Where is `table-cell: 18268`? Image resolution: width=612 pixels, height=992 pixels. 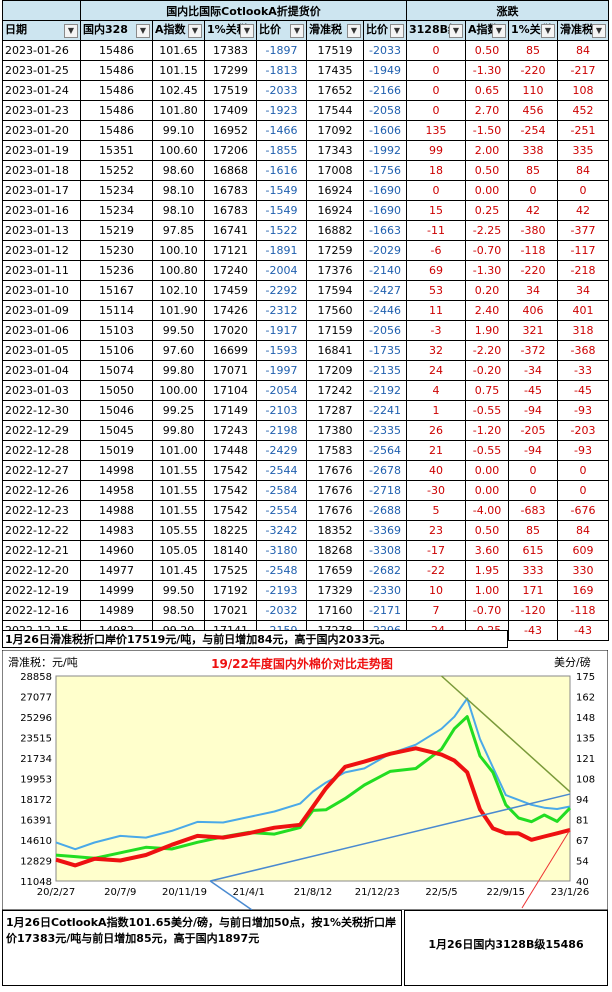 table-cell: 18268 is located at coordinates (335, 550).